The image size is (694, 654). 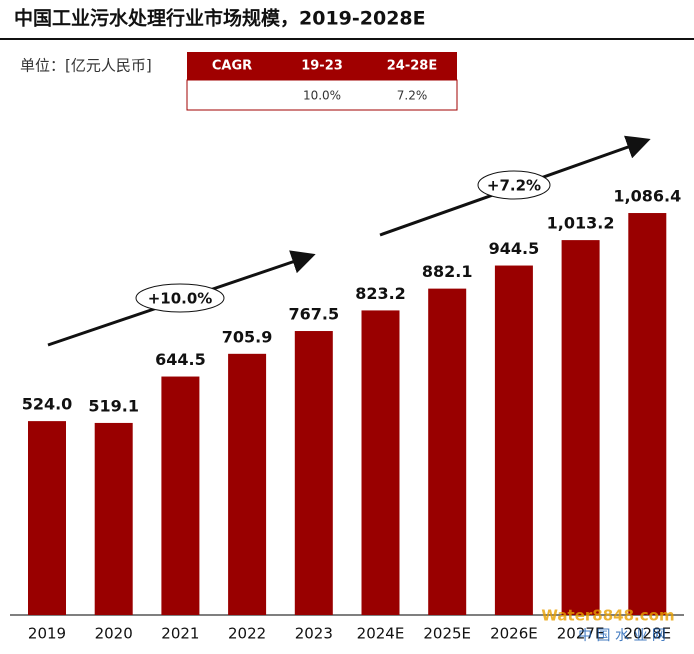 I want to click on table-header-bg, so click(x=322, y=66).